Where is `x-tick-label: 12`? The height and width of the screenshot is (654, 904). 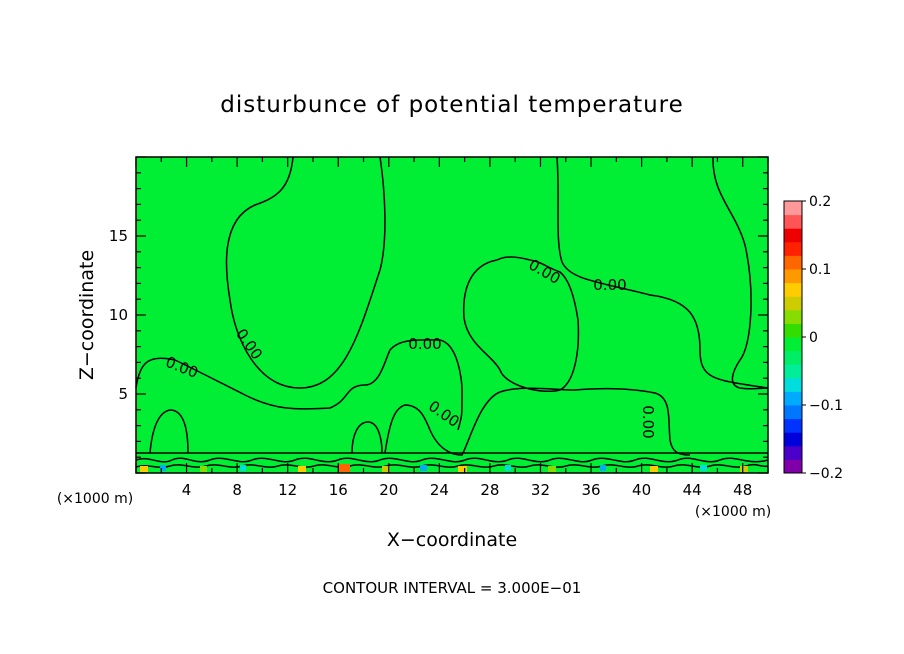 x-tick-label: 12 is located at coordinates (287, 490).